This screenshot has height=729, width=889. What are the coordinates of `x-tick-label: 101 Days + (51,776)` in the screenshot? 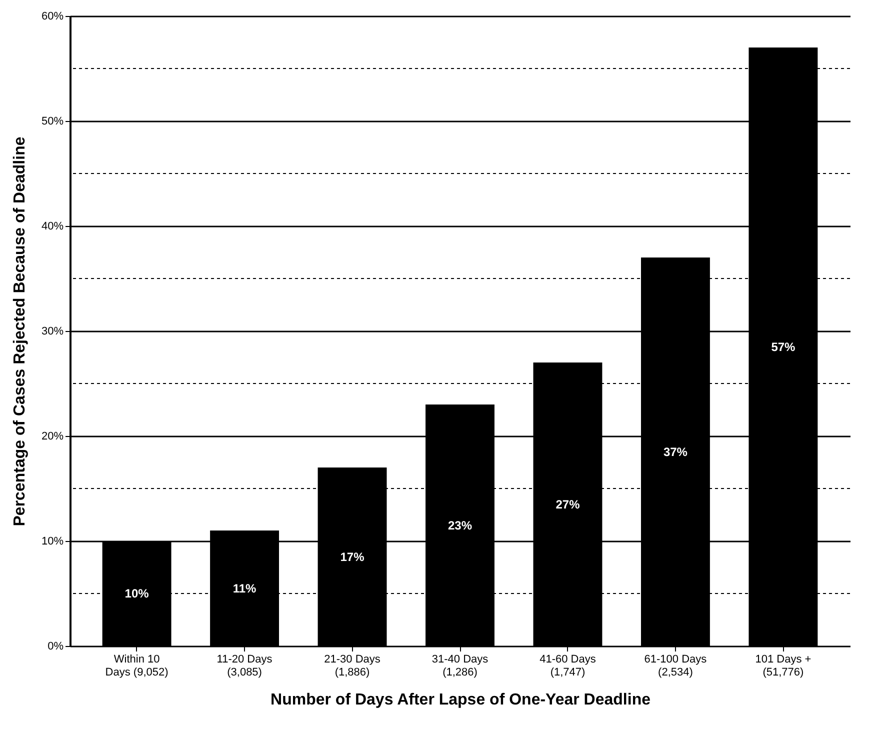 It's located at (783, 666).